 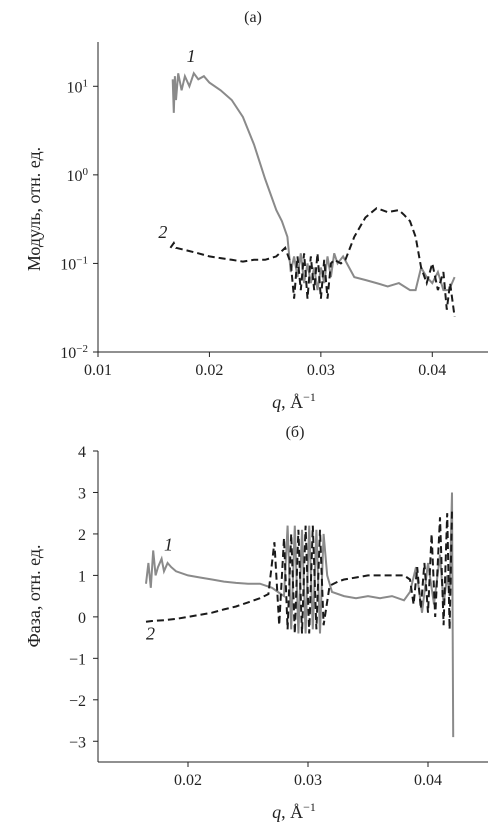 I want to click on panel-b-xlabel-exp: −1, so click(x=309, y=807).